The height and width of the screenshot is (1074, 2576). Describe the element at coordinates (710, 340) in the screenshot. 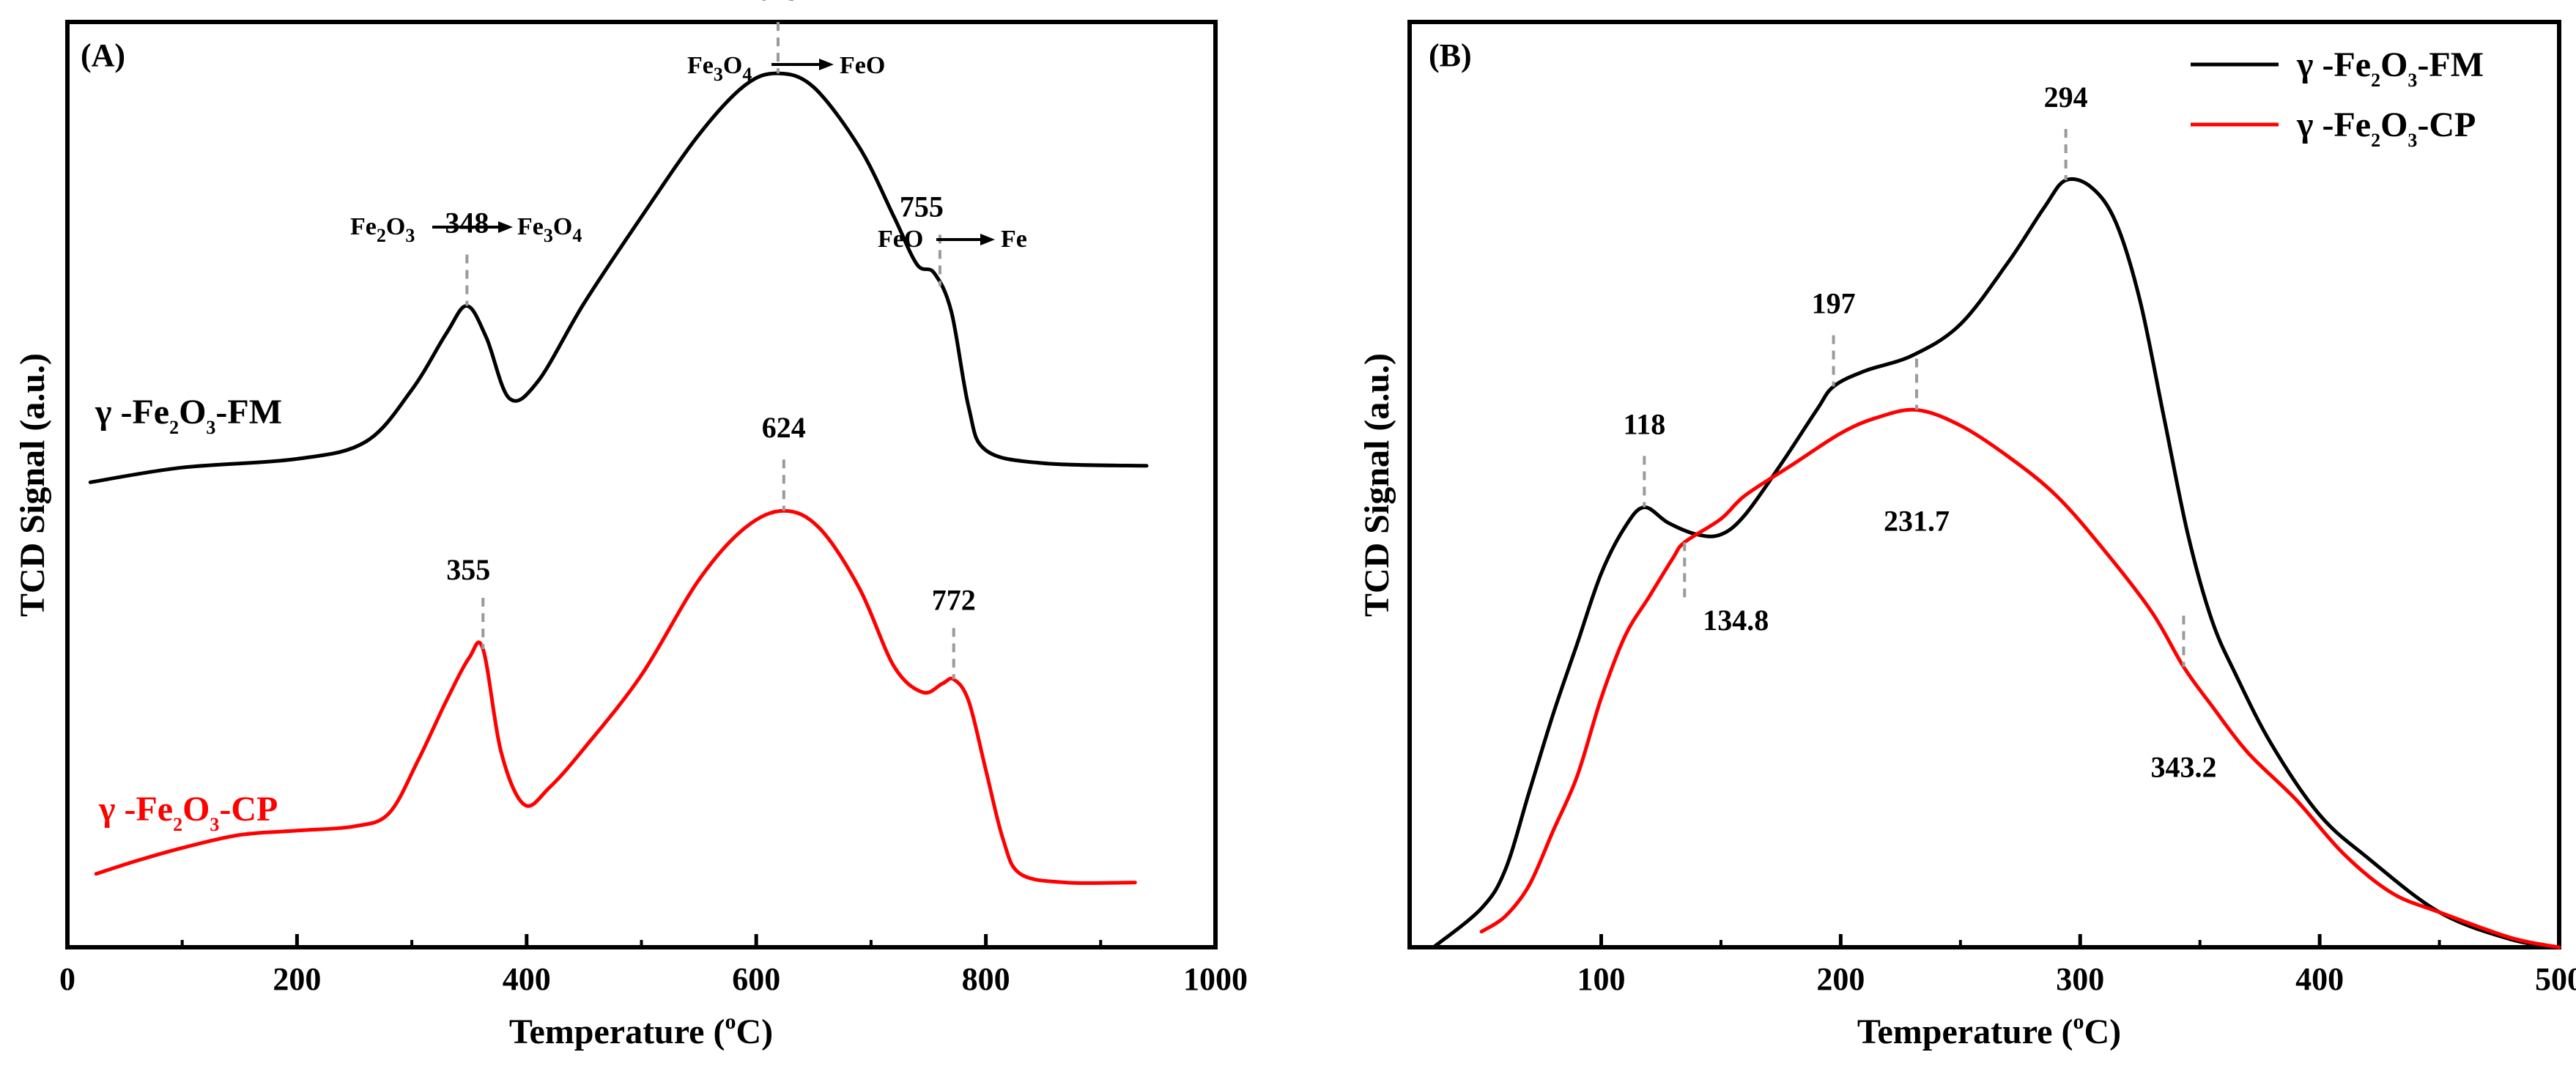

I see `panel-a-peak-labels: 348 619 755 355 624 772` at that location.